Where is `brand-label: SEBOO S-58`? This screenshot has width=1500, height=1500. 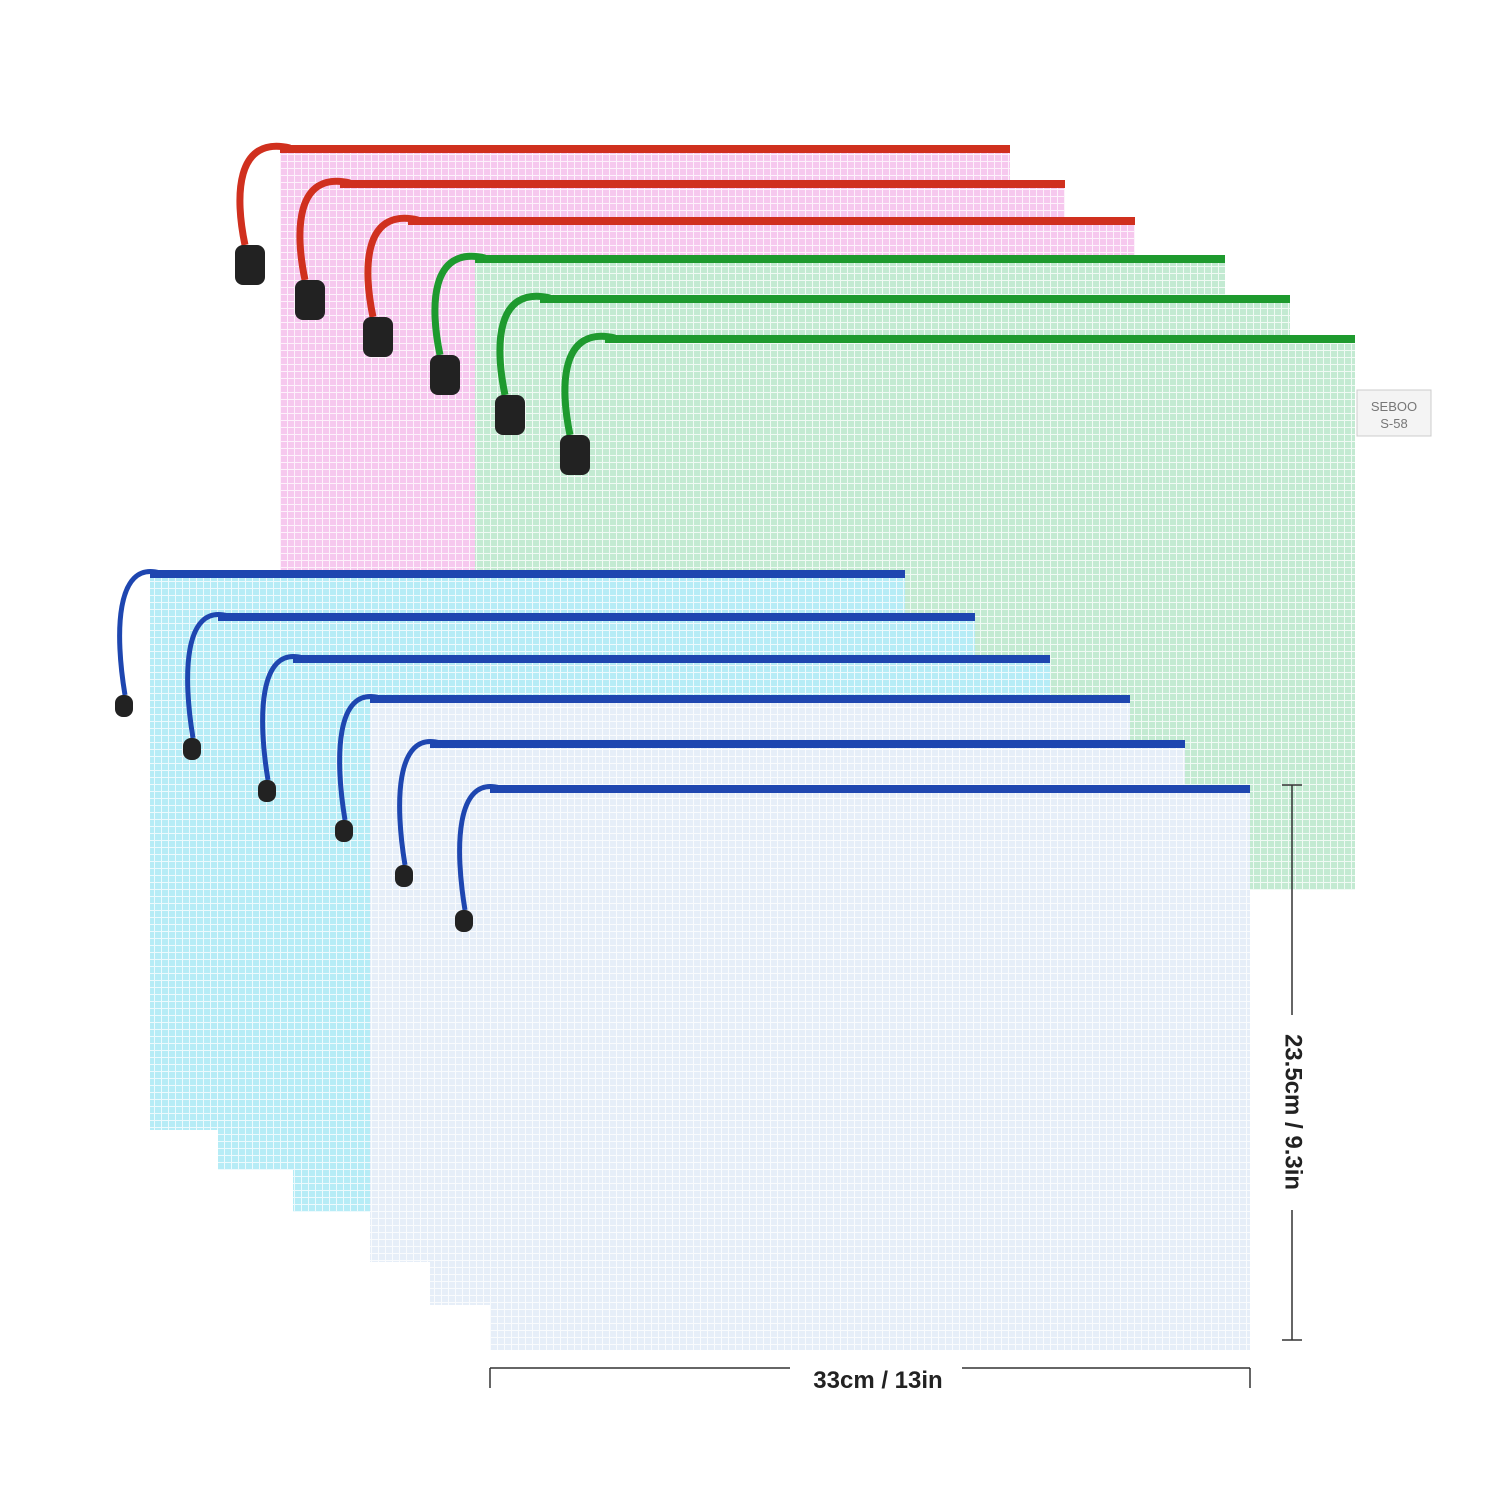 brand-label: SEBOO S-58 is located at coordinates (1394, 413).